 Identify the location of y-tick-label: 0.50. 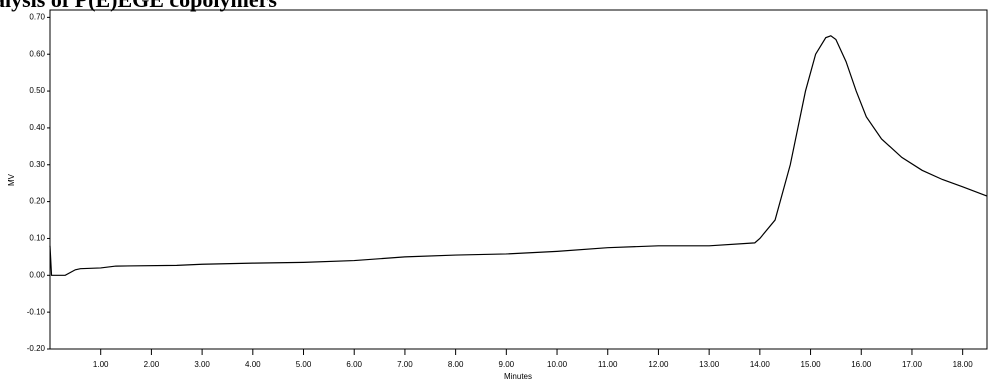
(37, 90).